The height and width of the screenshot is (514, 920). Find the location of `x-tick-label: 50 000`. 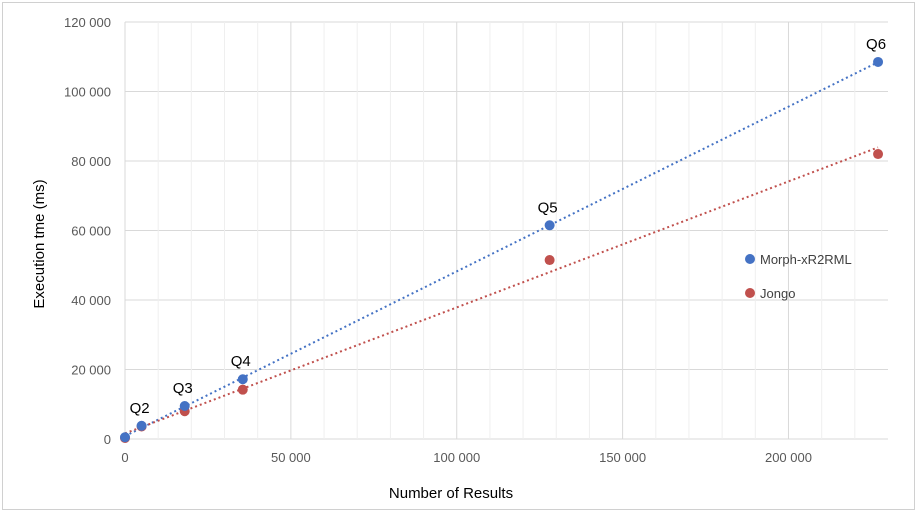

x-tick-label: 50 000 is located at coordinates (291, 457).